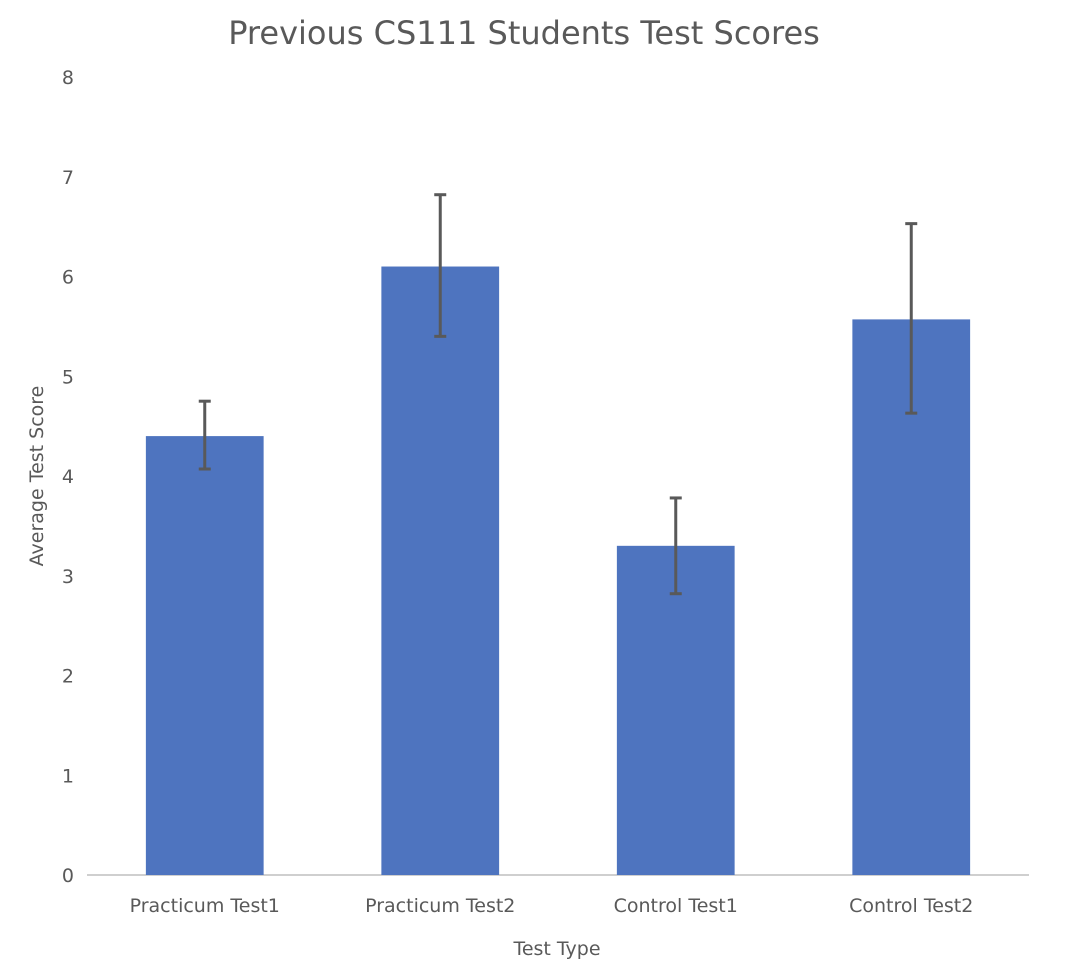 The width and height of the screenshot is (1066, 978). Describe the element at coordinates (68, 776) in the screenshot. I see `y-tick-label: 1` at that location.